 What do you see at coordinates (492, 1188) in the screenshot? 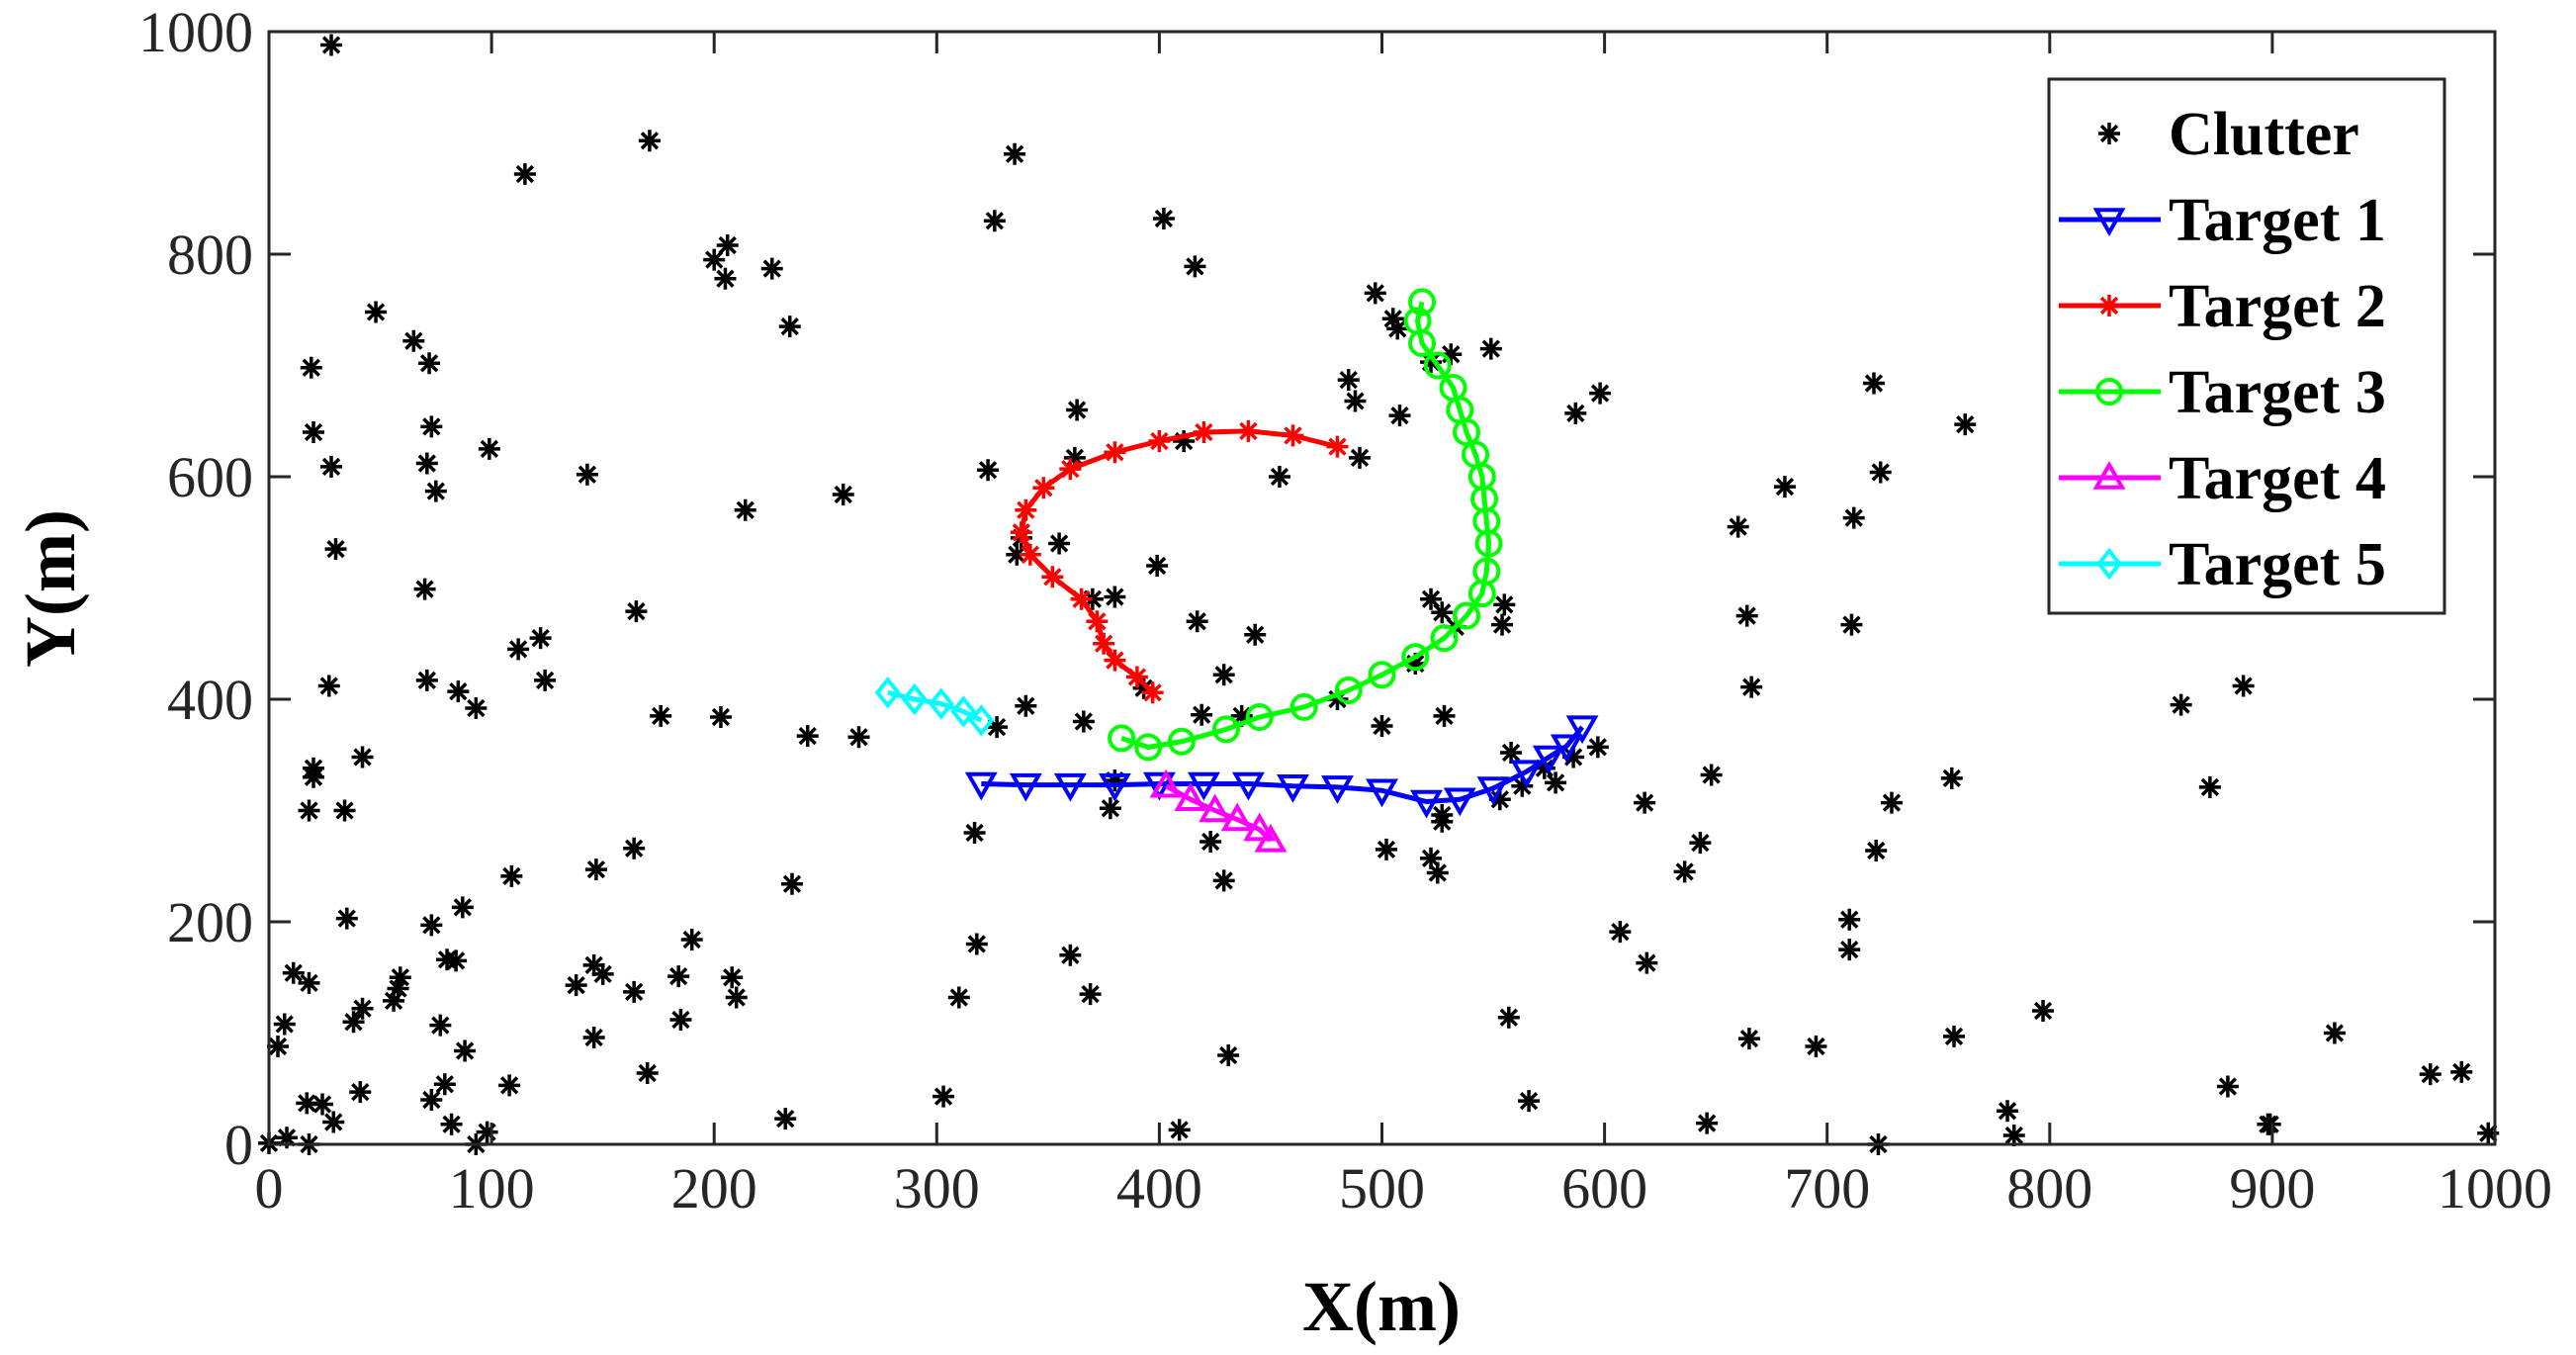
I see `x-tick-label: 100` at bounding box center [492, 1188].